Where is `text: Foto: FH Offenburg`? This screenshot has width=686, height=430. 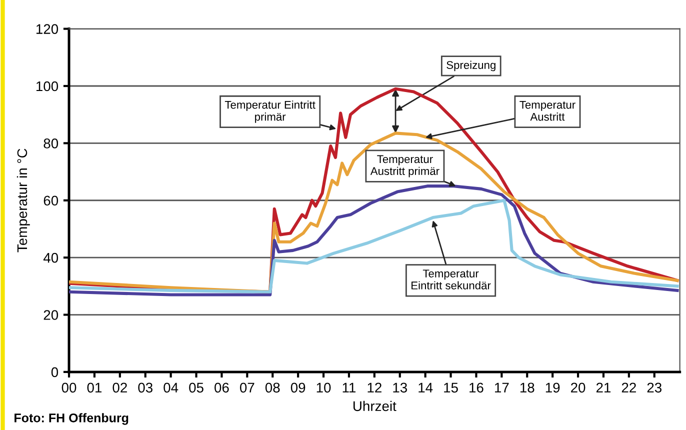 text: Foto: FH Offenburg is located at coordinates (71, 419).